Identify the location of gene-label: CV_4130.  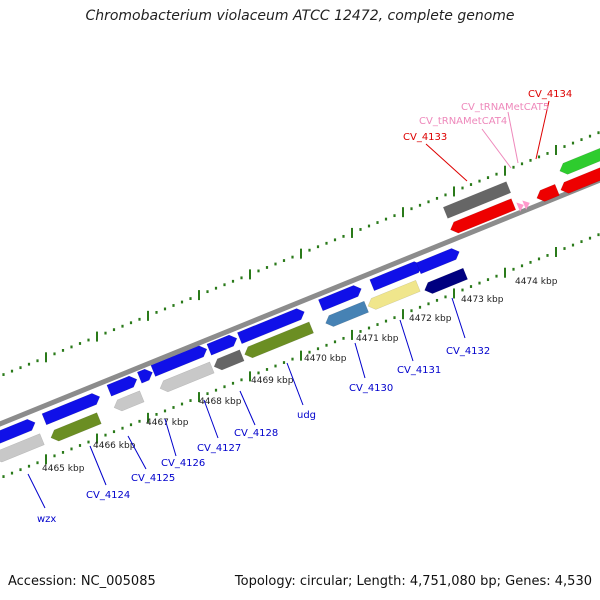
(371, 388).